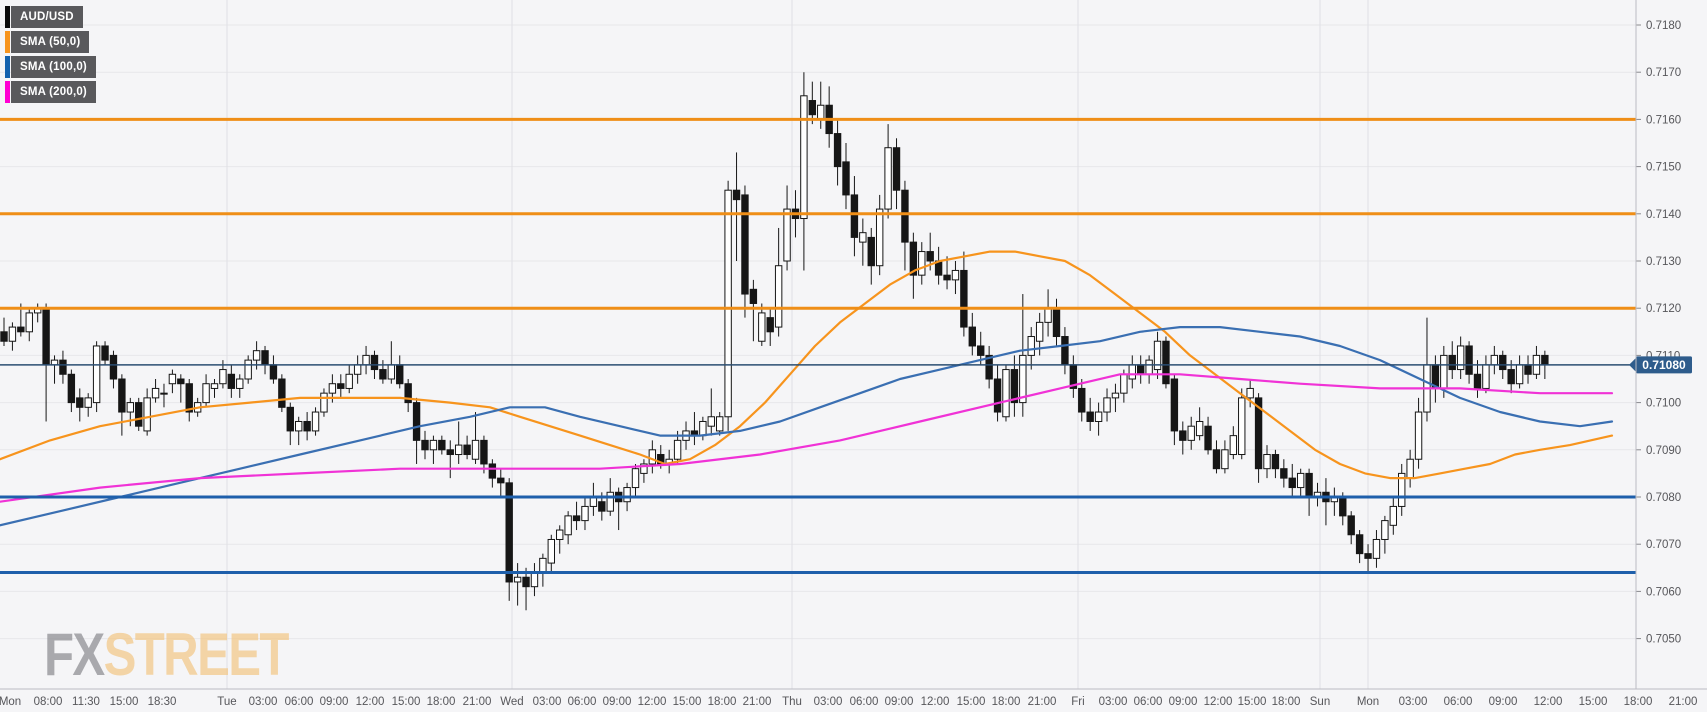  Describe the element at coordinates (511, 702) in the screenshot. I see `x-axis-label: Wed` at that location.